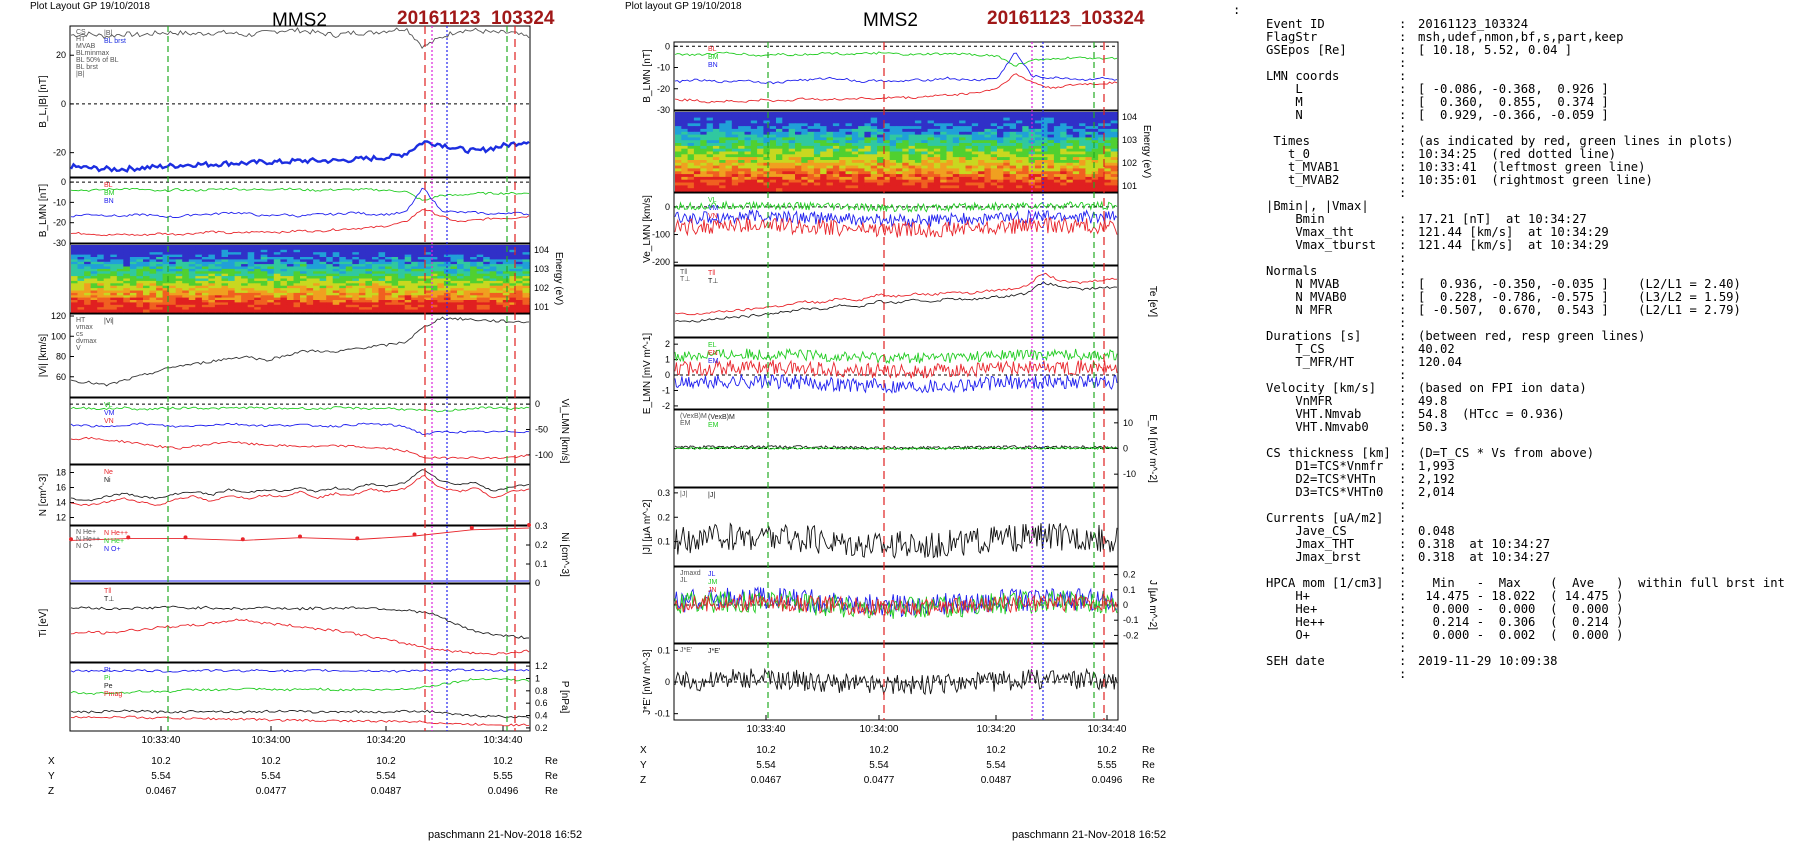 This screenshot has height=841, width=1804. What do you see at coordinates (1403, 102) in the screenshot?
I see `summary-colon: :` at bounding box center [1403, 102].